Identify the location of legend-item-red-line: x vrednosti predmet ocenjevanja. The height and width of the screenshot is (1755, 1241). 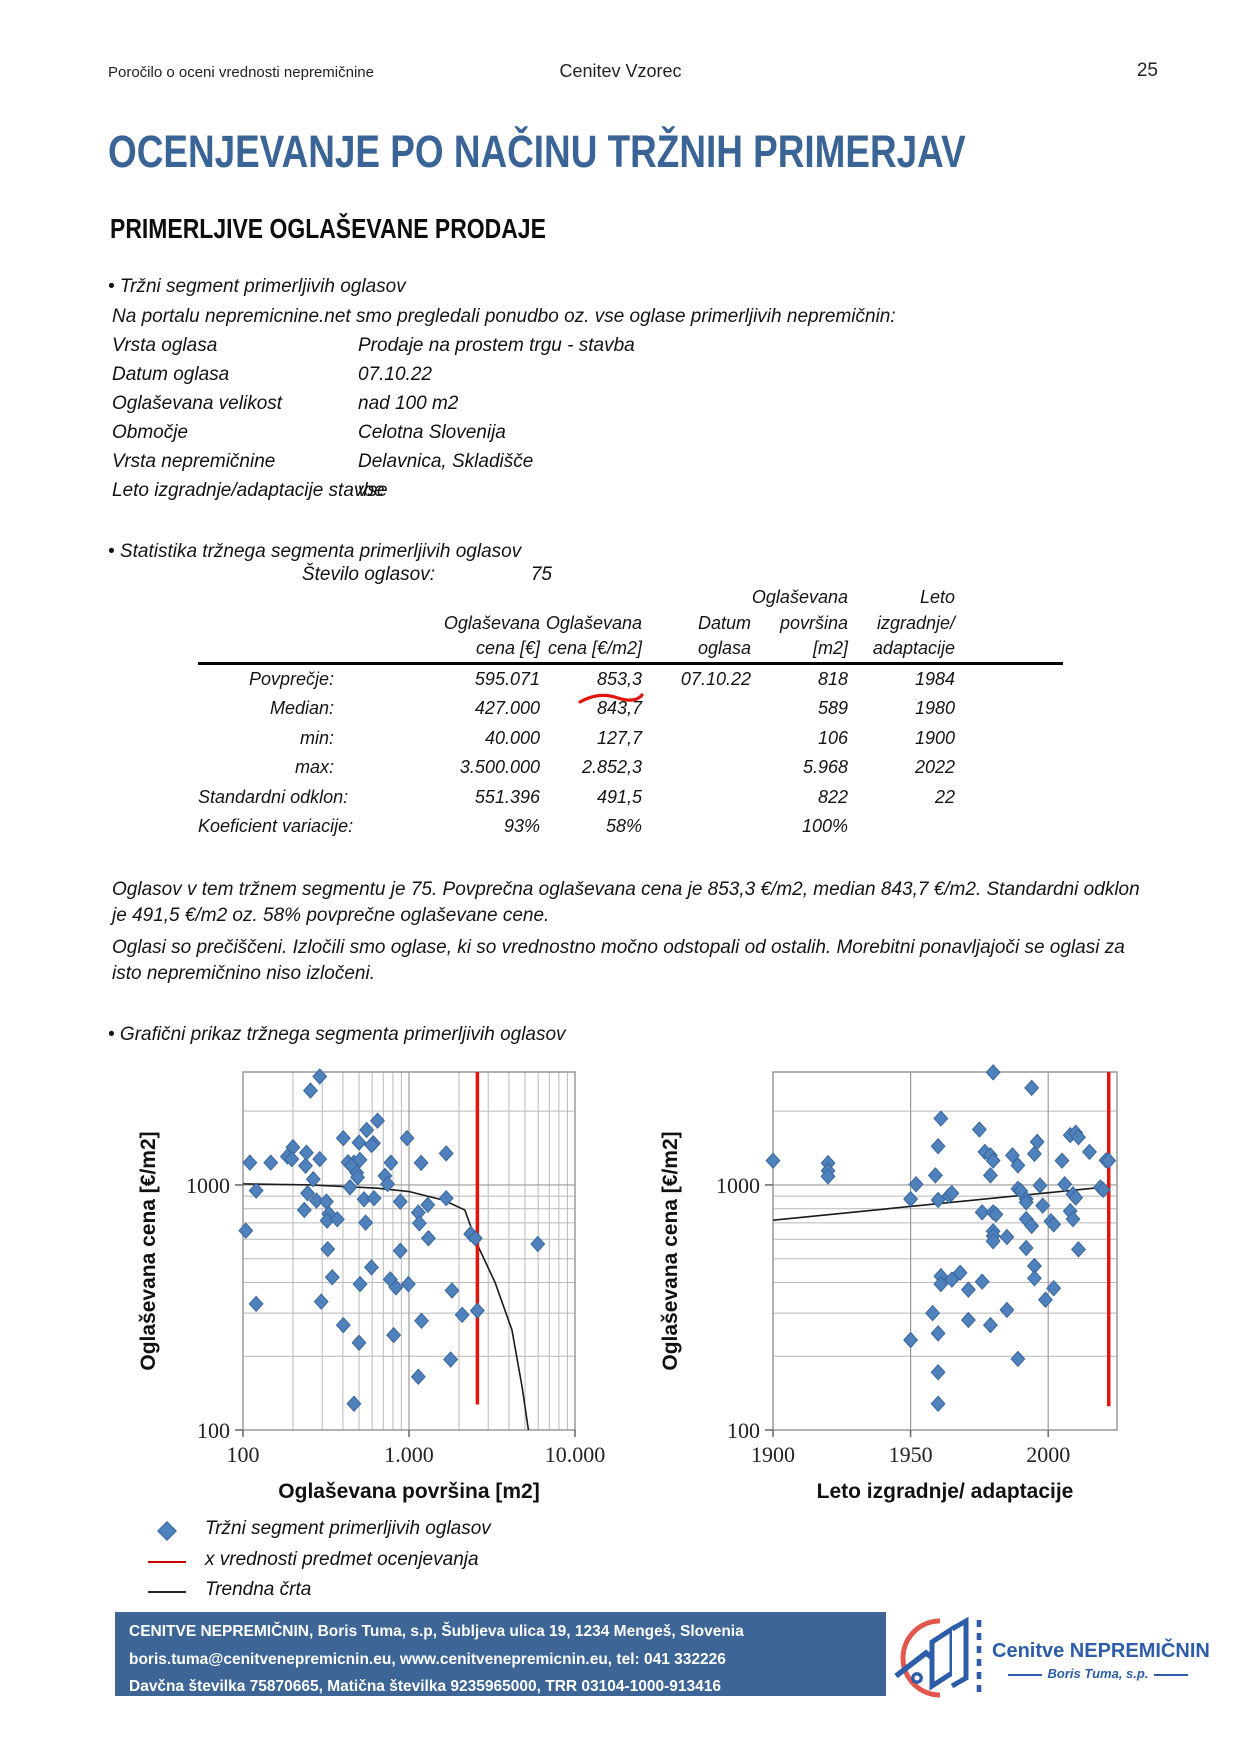
(300, 1562).